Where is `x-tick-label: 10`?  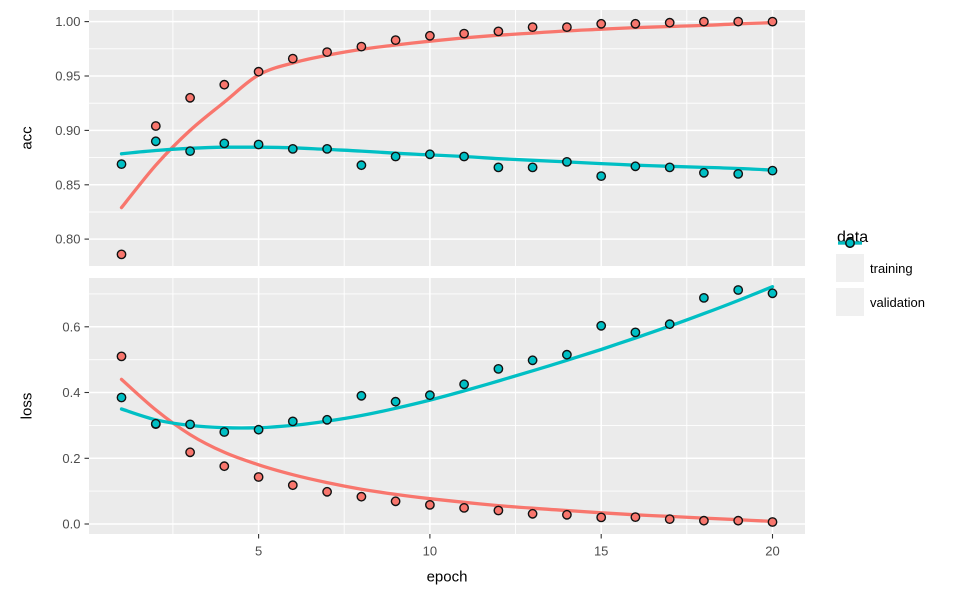 x-tick-label: 10 is located at coordinates (430, 551).